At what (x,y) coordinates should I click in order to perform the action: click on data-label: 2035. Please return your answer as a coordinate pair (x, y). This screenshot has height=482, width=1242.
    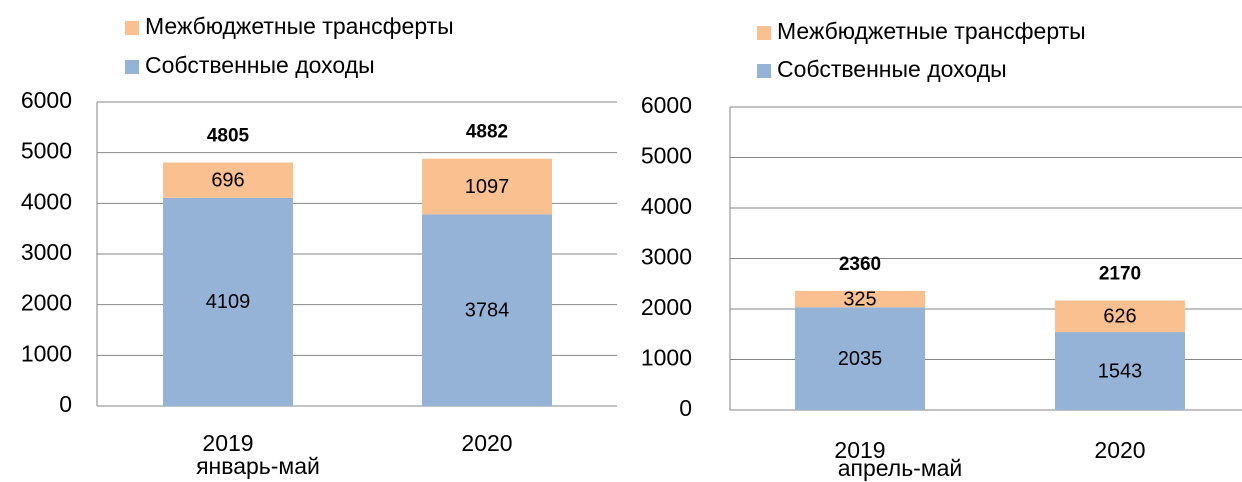
    Looking at the image, I should click on (860, 359).